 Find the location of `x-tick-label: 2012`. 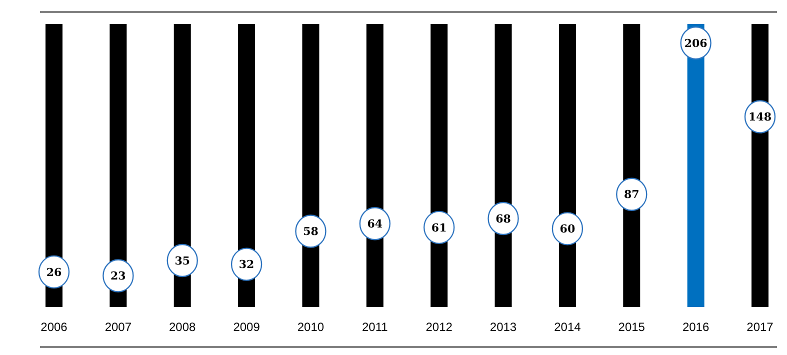

x-tick-label: 2012 is located at coordinates (439, 327).